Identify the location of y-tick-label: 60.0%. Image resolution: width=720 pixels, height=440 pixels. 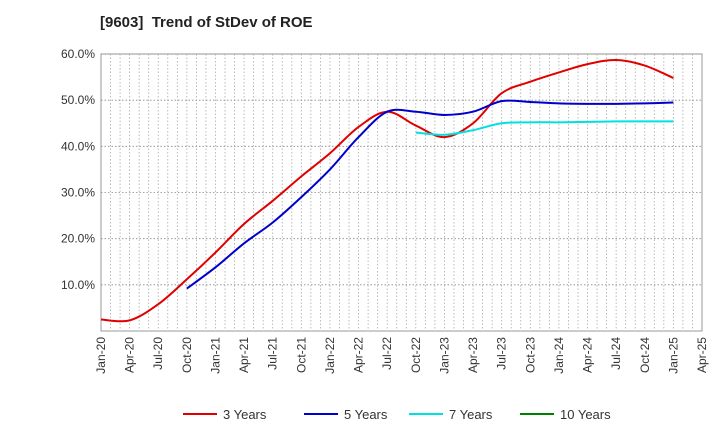
(78, 54).